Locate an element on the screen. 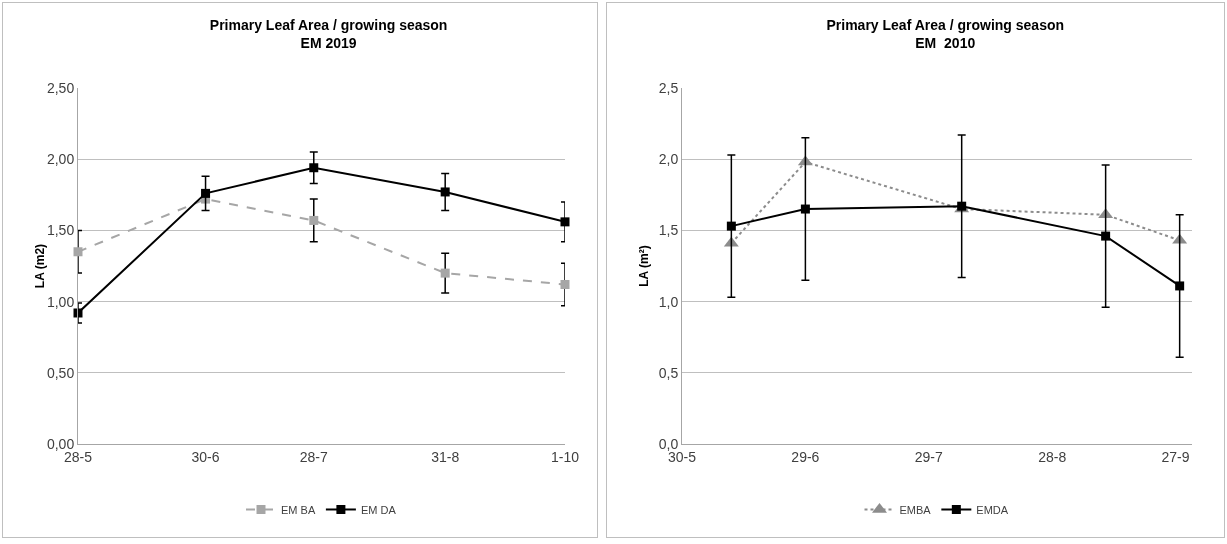 The height and width of the screenshot is (544, 1227). y-axis-title: LA (m²) is located at coordinates (644, 266).